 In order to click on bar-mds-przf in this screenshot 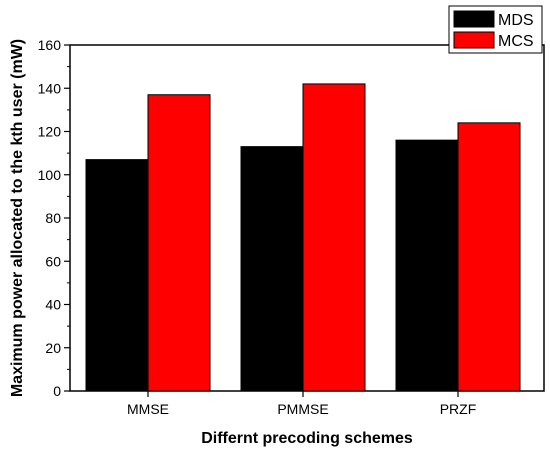, I will do `click(427, 265)`.